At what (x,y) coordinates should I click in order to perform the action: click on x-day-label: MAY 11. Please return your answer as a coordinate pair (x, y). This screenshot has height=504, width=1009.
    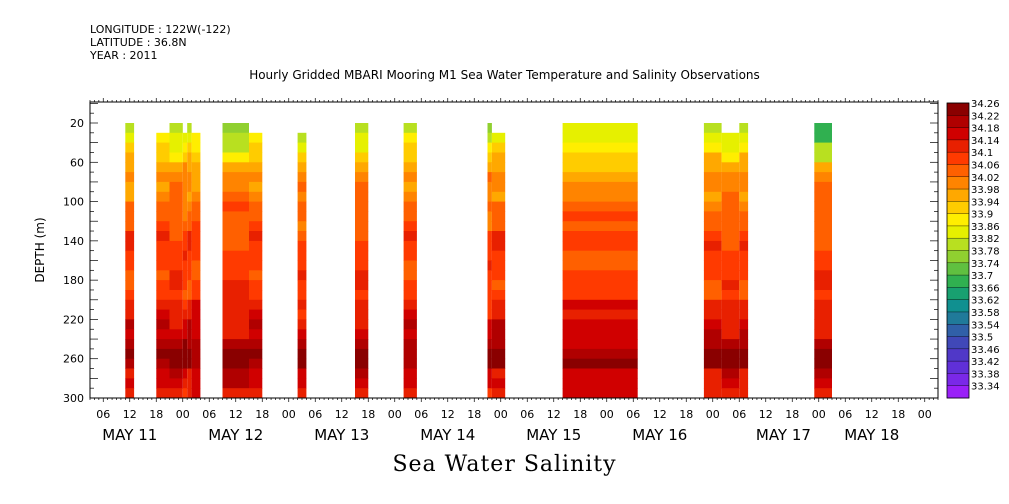
    Looking at the image, I should click on (129, 435).